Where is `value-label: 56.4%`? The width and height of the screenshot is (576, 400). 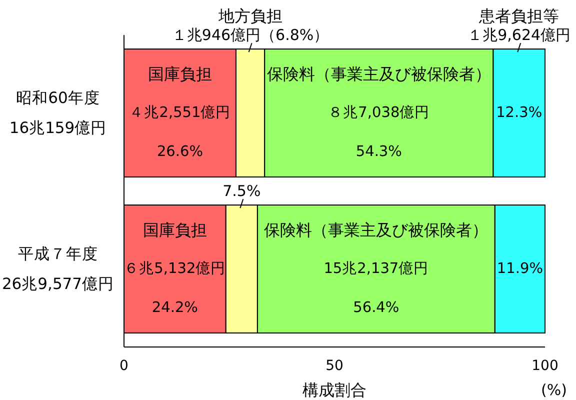
value-label: 56.4% is located at coordinates (376, 308).